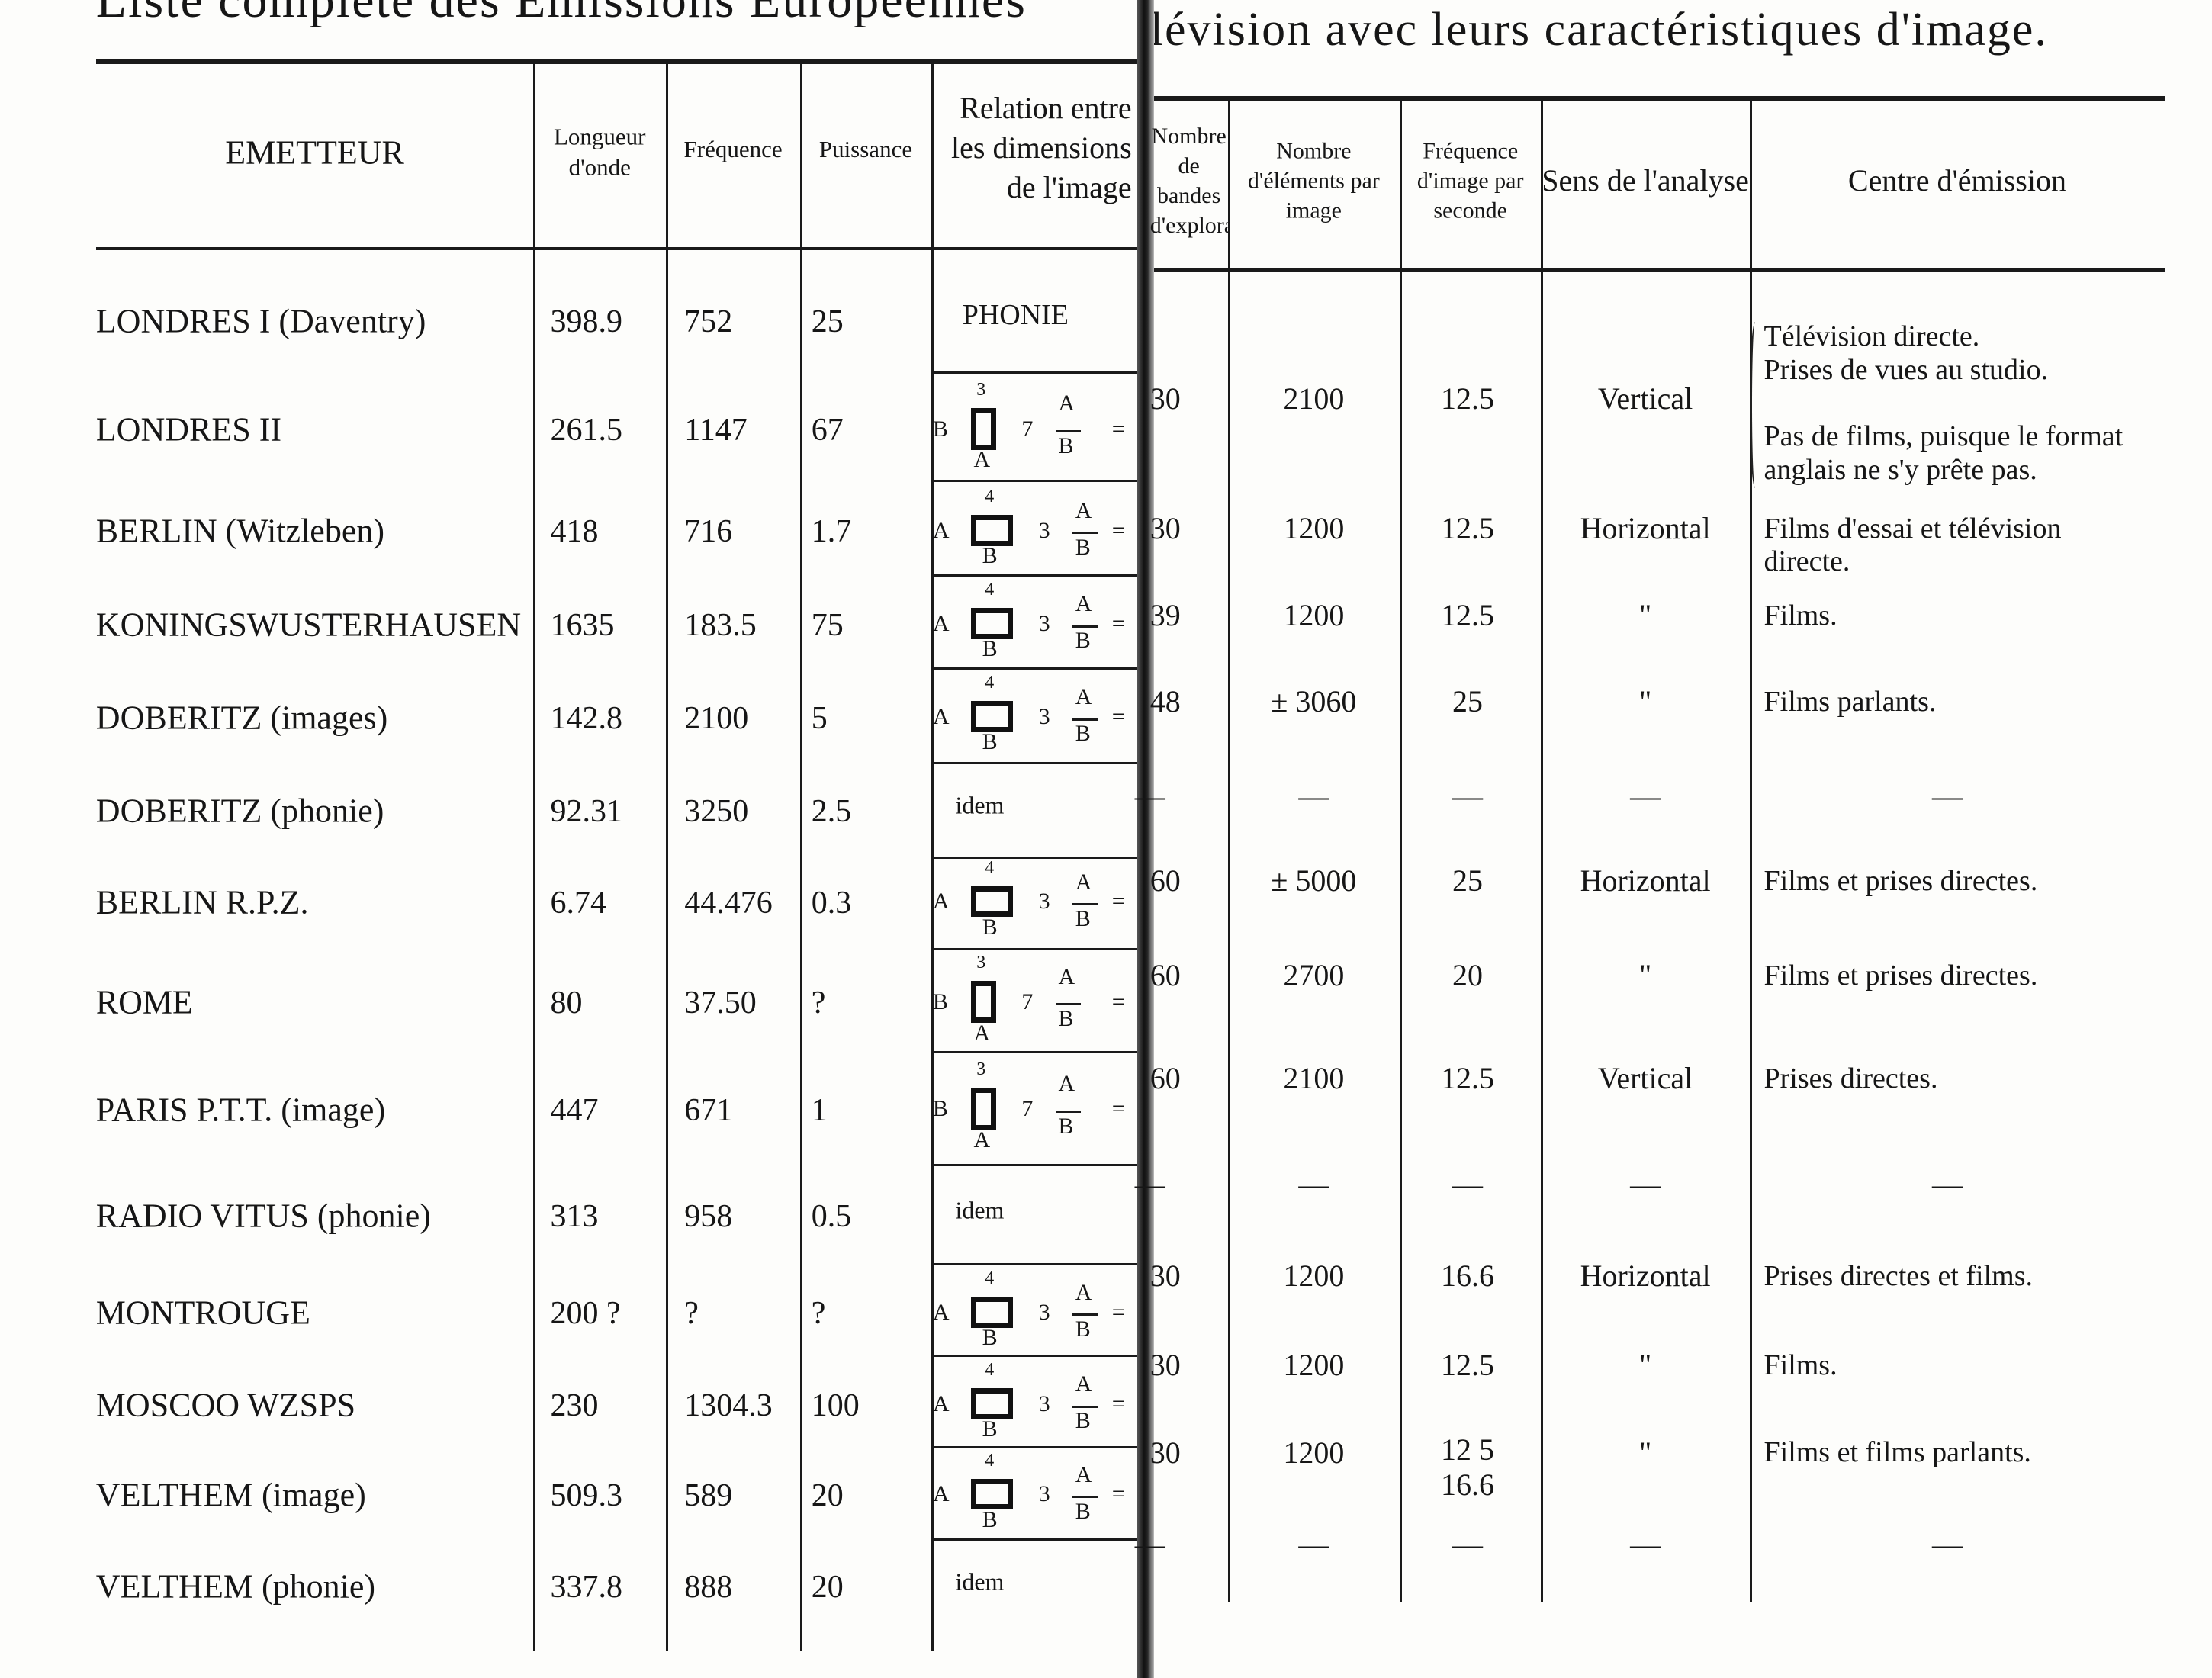  Describe the element at coordinates (831, 532) in the screenshot. I see `cell-puissance: 1.7` at that location.